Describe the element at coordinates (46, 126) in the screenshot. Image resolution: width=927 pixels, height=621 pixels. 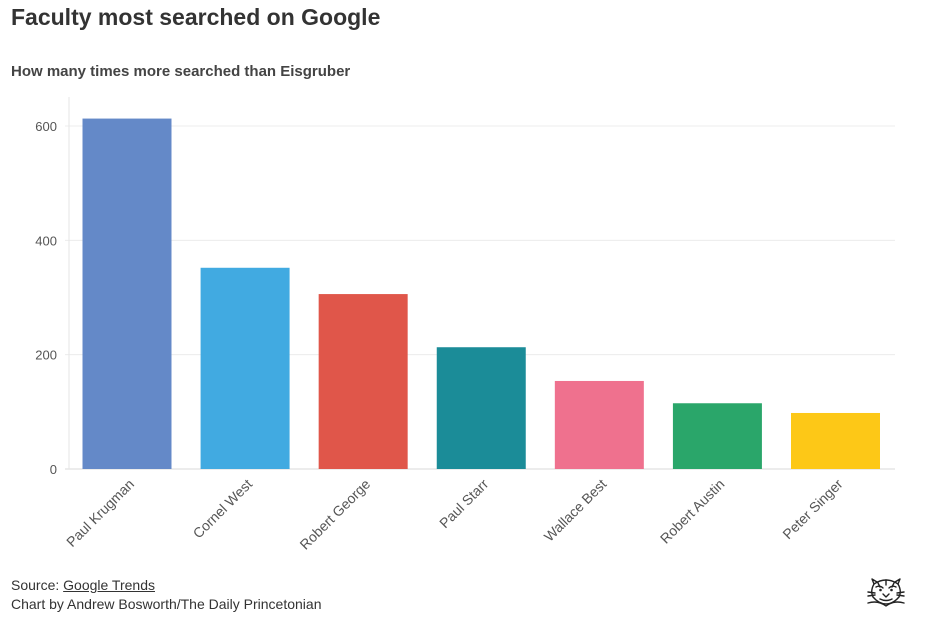
I see `y-tick-label: 600` at that location.